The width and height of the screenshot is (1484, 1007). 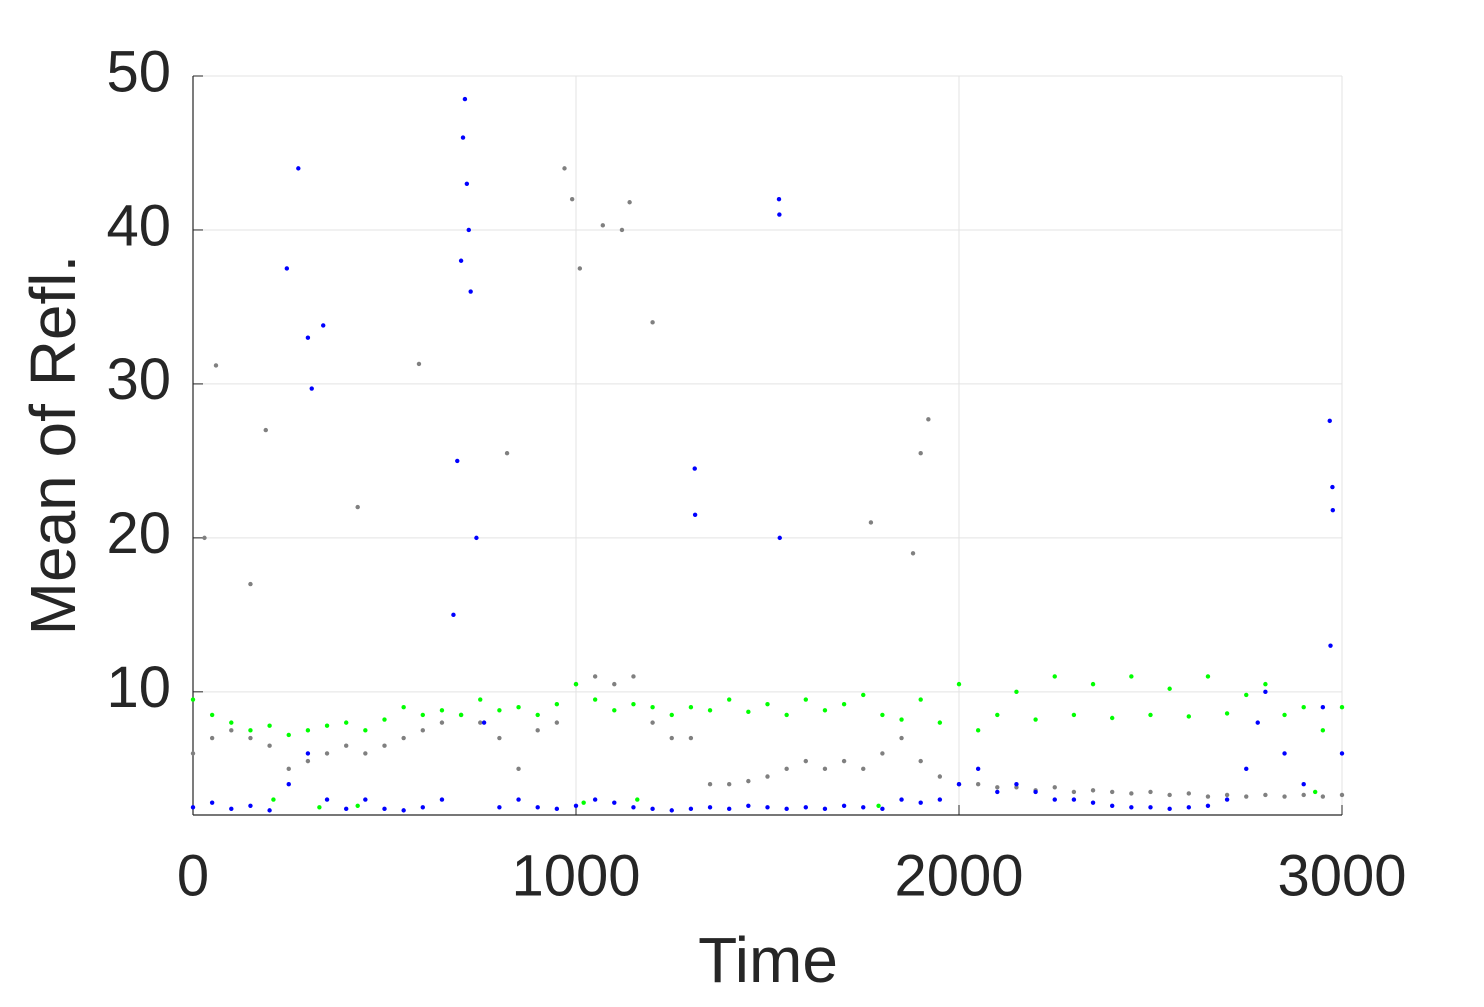 What do you see at coordinates (138, 71) in the screenshot?
I see `y-tick-label: 50` at bounding box center [138, 71].